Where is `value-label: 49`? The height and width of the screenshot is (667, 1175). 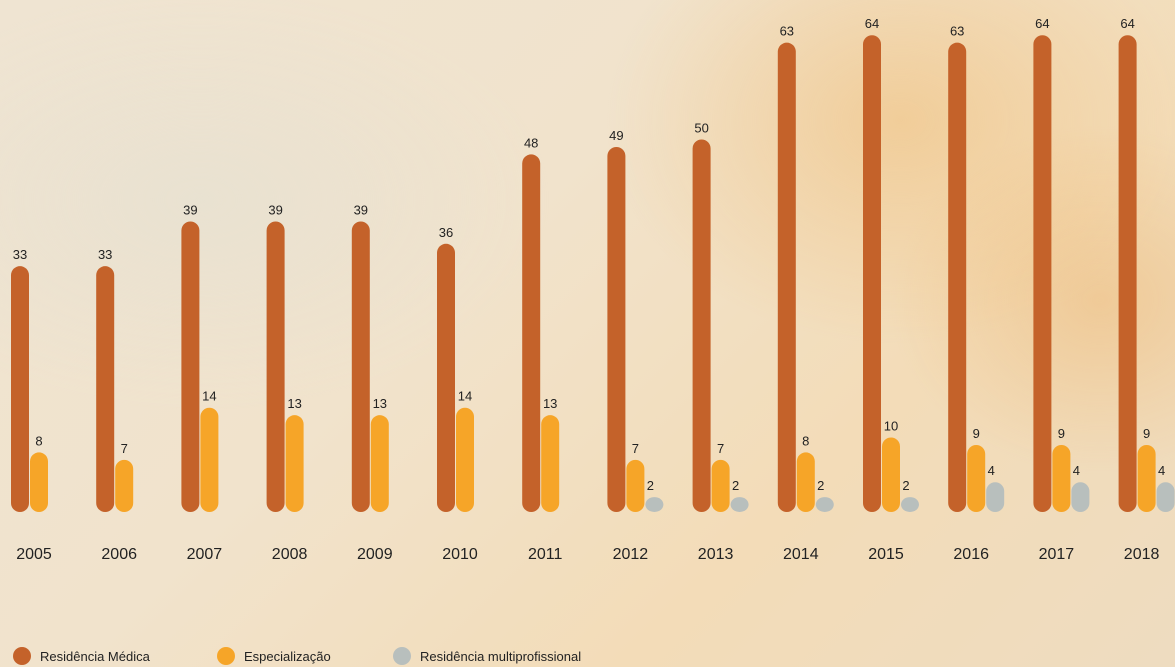 value-label: 49 is located at coordinates (616, 135).